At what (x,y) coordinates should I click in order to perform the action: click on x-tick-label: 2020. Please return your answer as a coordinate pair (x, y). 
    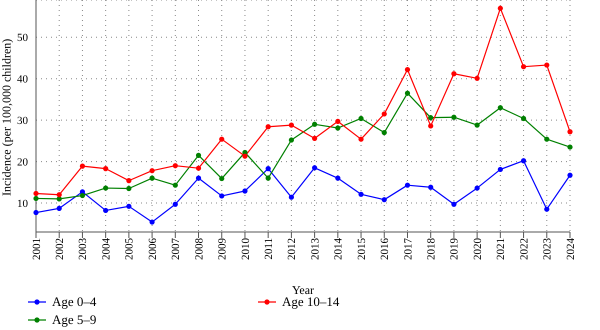
    Looking at the image, I should click on (478, 249).